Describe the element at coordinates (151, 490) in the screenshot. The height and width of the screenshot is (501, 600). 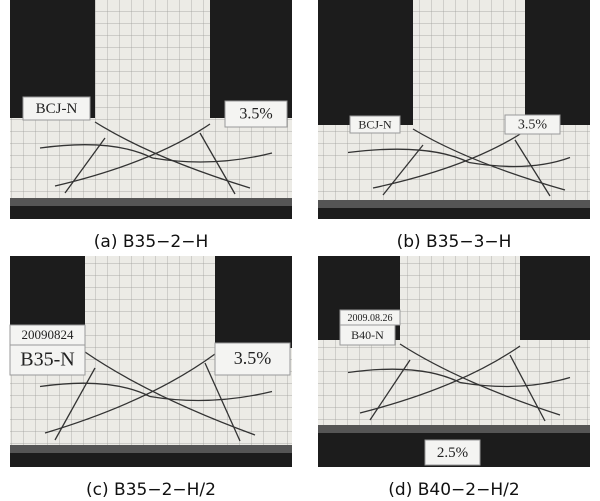
I see `caption: (c) B35−2−H/2` at that location.